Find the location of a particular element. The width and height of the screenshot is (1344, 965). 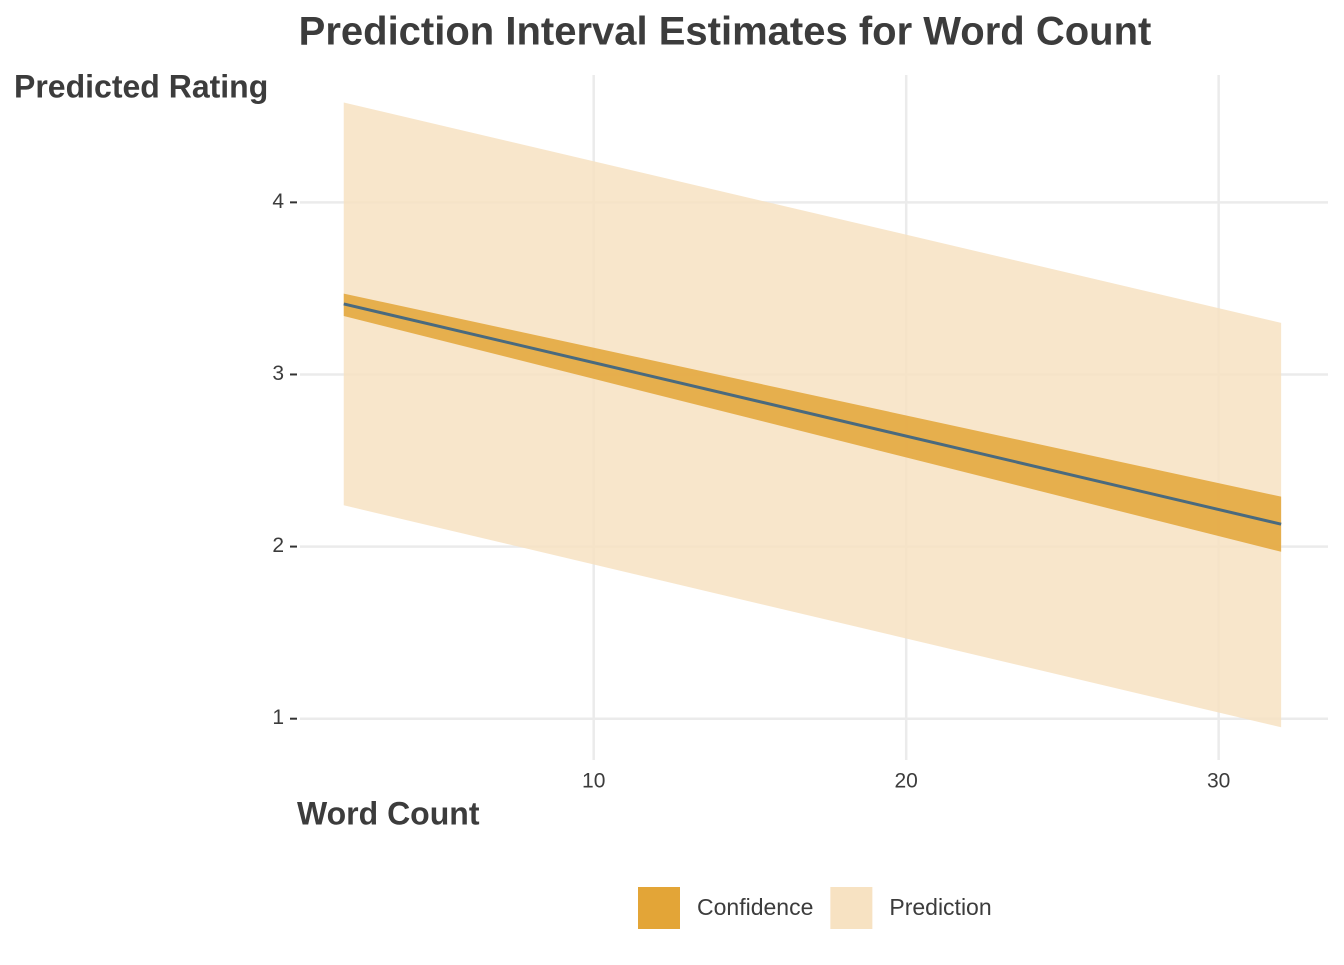

y-tick-label: 3 is located at coordinates (278, 373).